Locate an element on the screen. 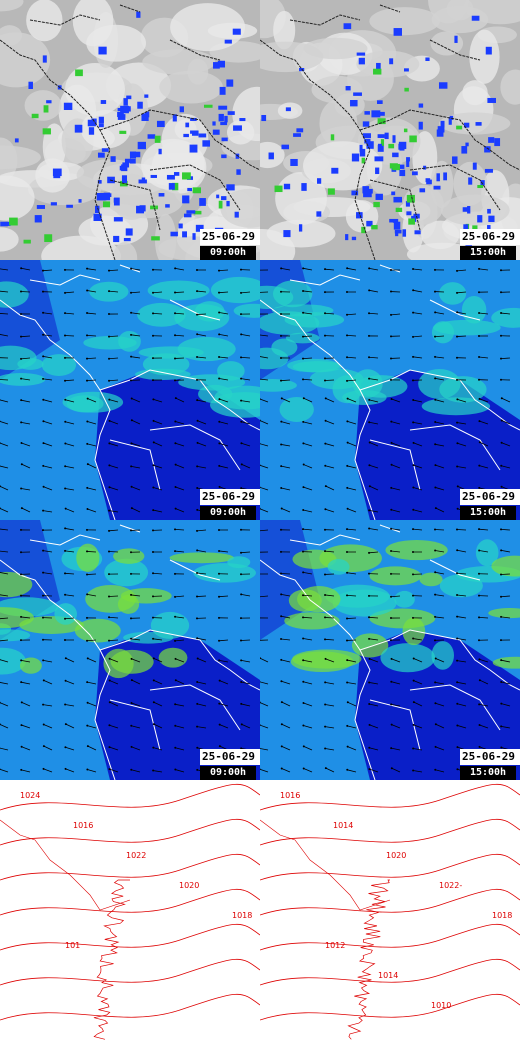 This screenshot has height=1040, width=520. map-panel: 25-06-29 15:00h is located at coordinates (390, 390).